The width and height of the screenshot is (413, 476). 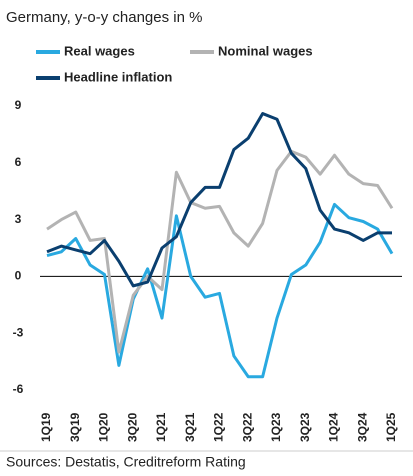 What do you see at coordinates (126, 462) in the screenshot?
I see `source-note: Sources: Destatis, Creditreform Rating` at bounding box center [126, 462].